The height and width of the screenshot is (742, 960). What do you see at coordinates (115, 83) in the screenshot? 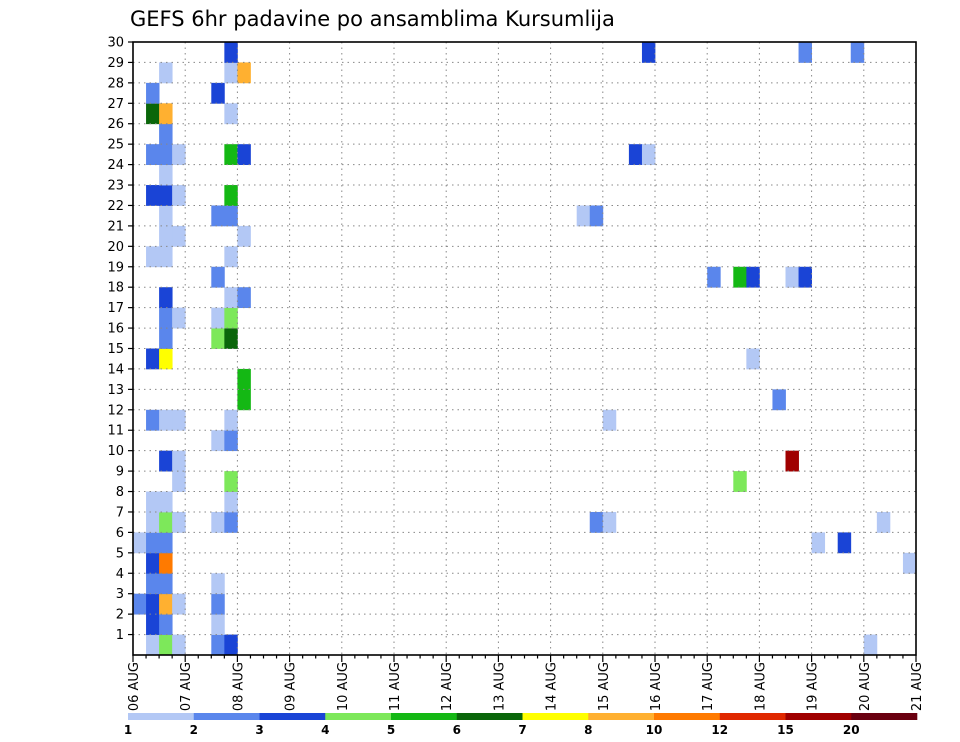
I see `y-tick-label: 28` at bounding box center [115, 83].